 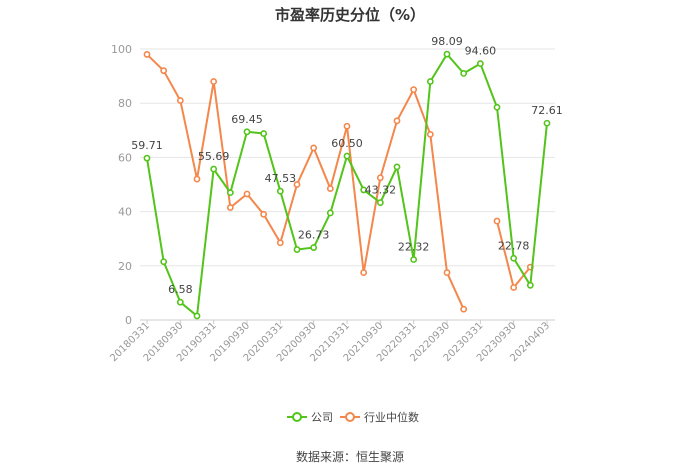 I want to click on data-label: 22.78, so click(x=514, y=245).